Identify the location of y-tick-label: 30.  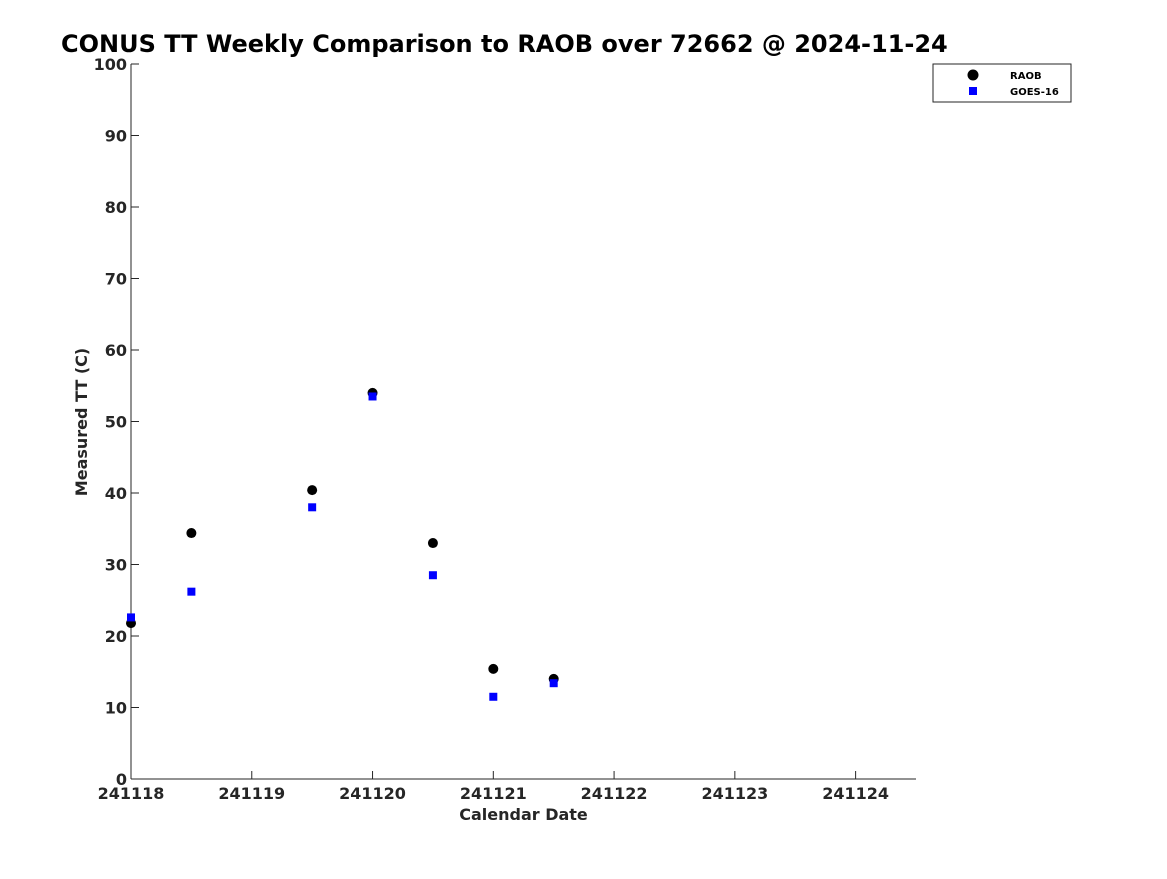
(116, 565).